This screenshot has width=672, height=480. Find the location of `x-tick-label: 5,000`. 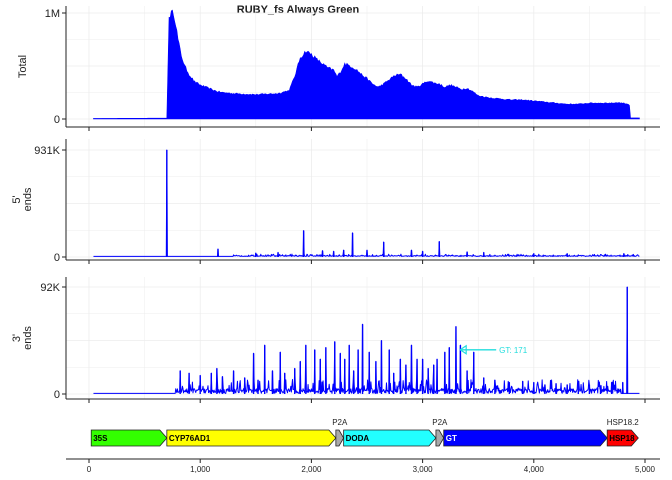

x-tick-label: 5,000 is located at coordinates (645, 469).